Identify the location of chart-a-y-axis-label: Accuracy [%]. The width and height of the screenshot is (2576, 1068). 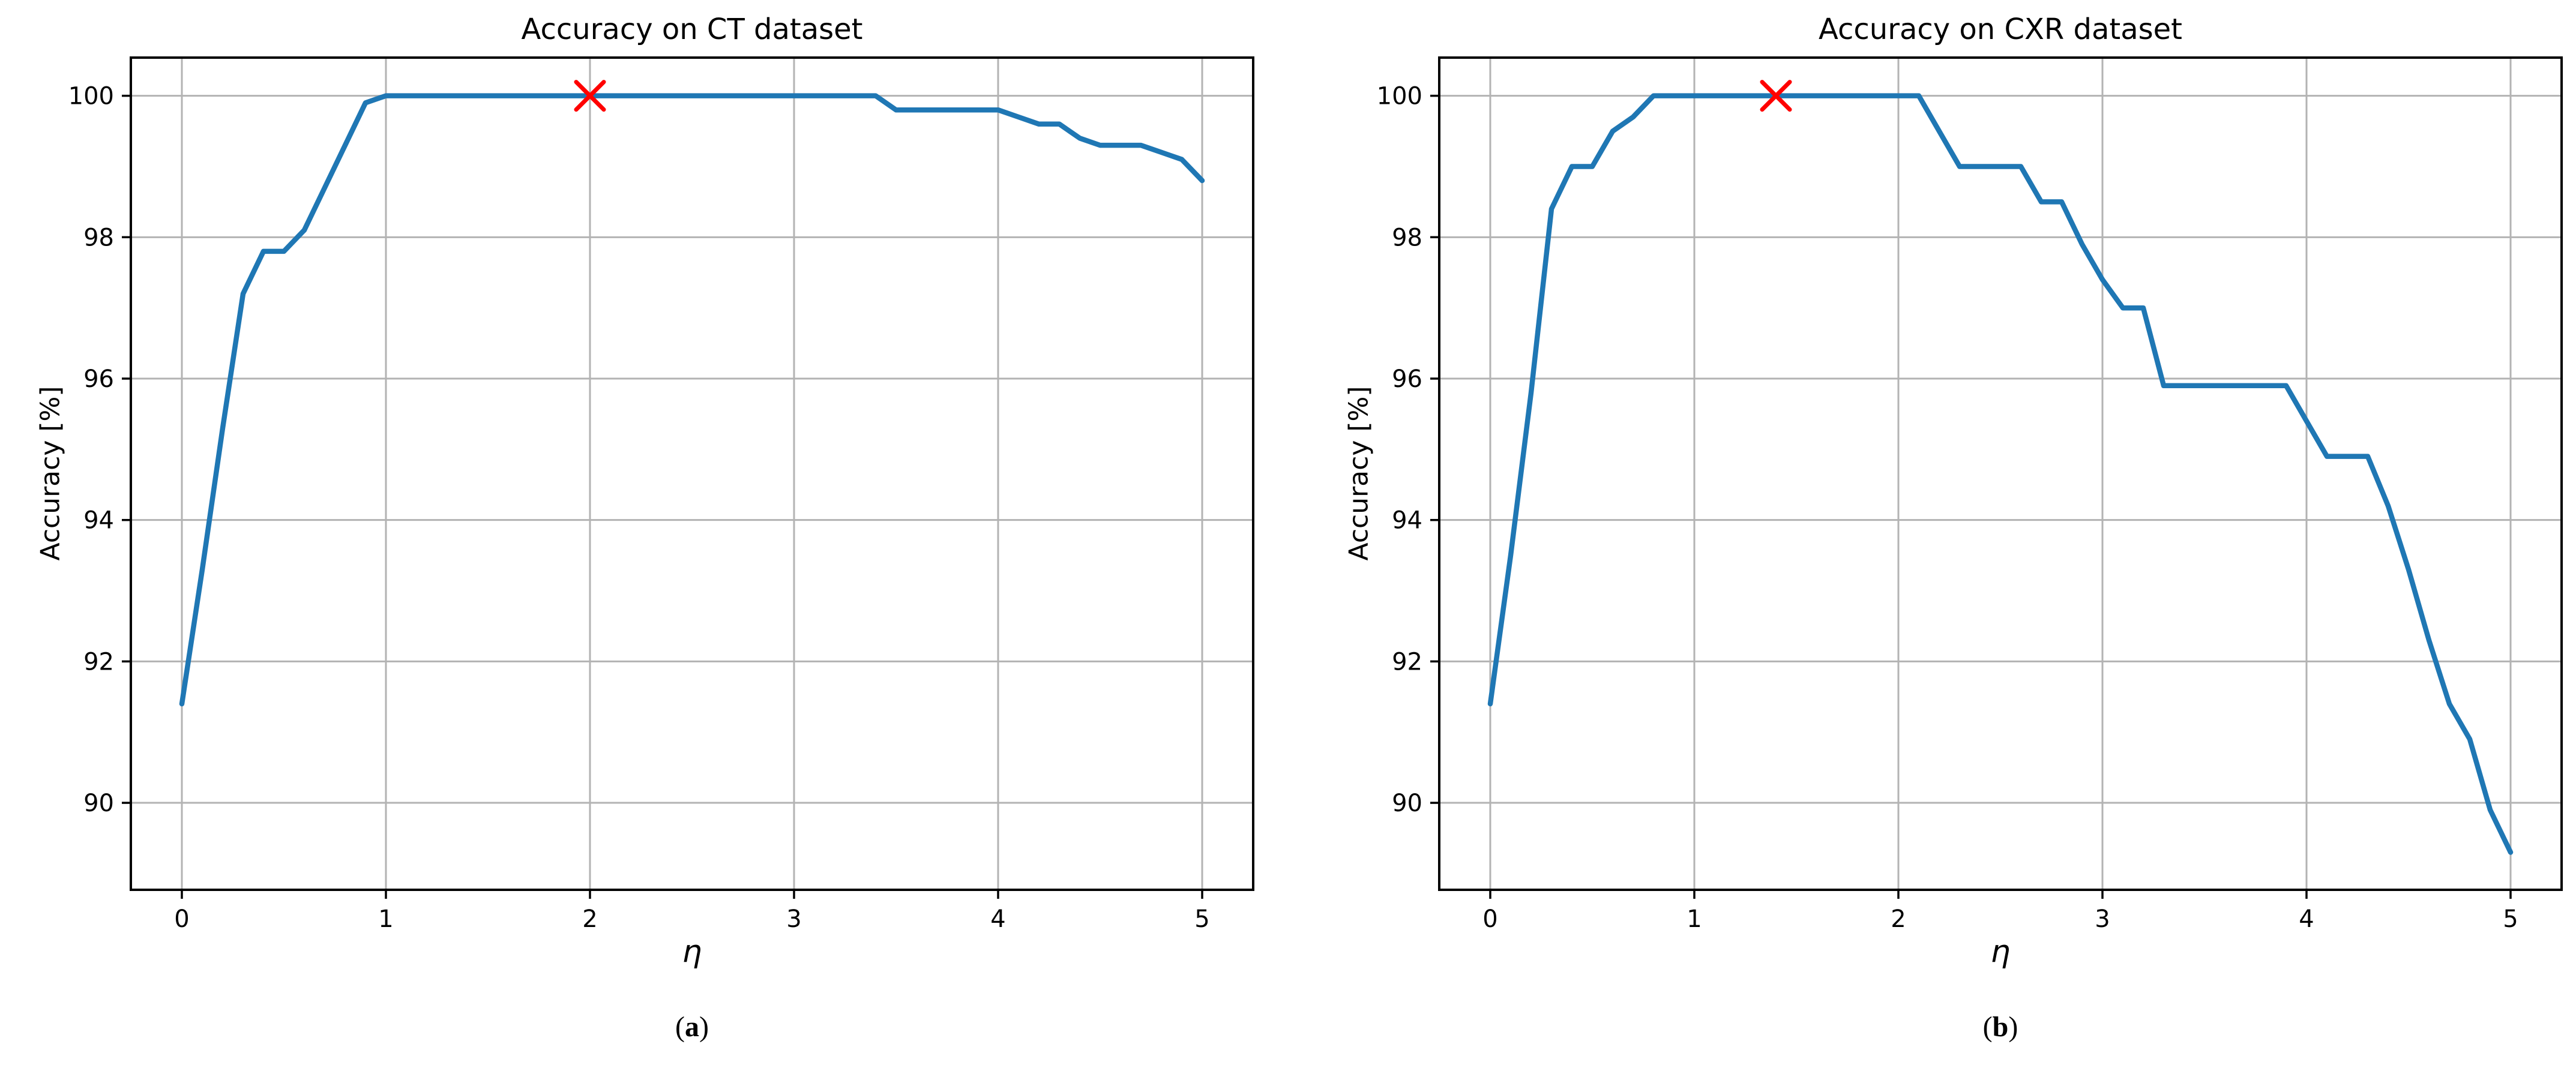
(50, 473).